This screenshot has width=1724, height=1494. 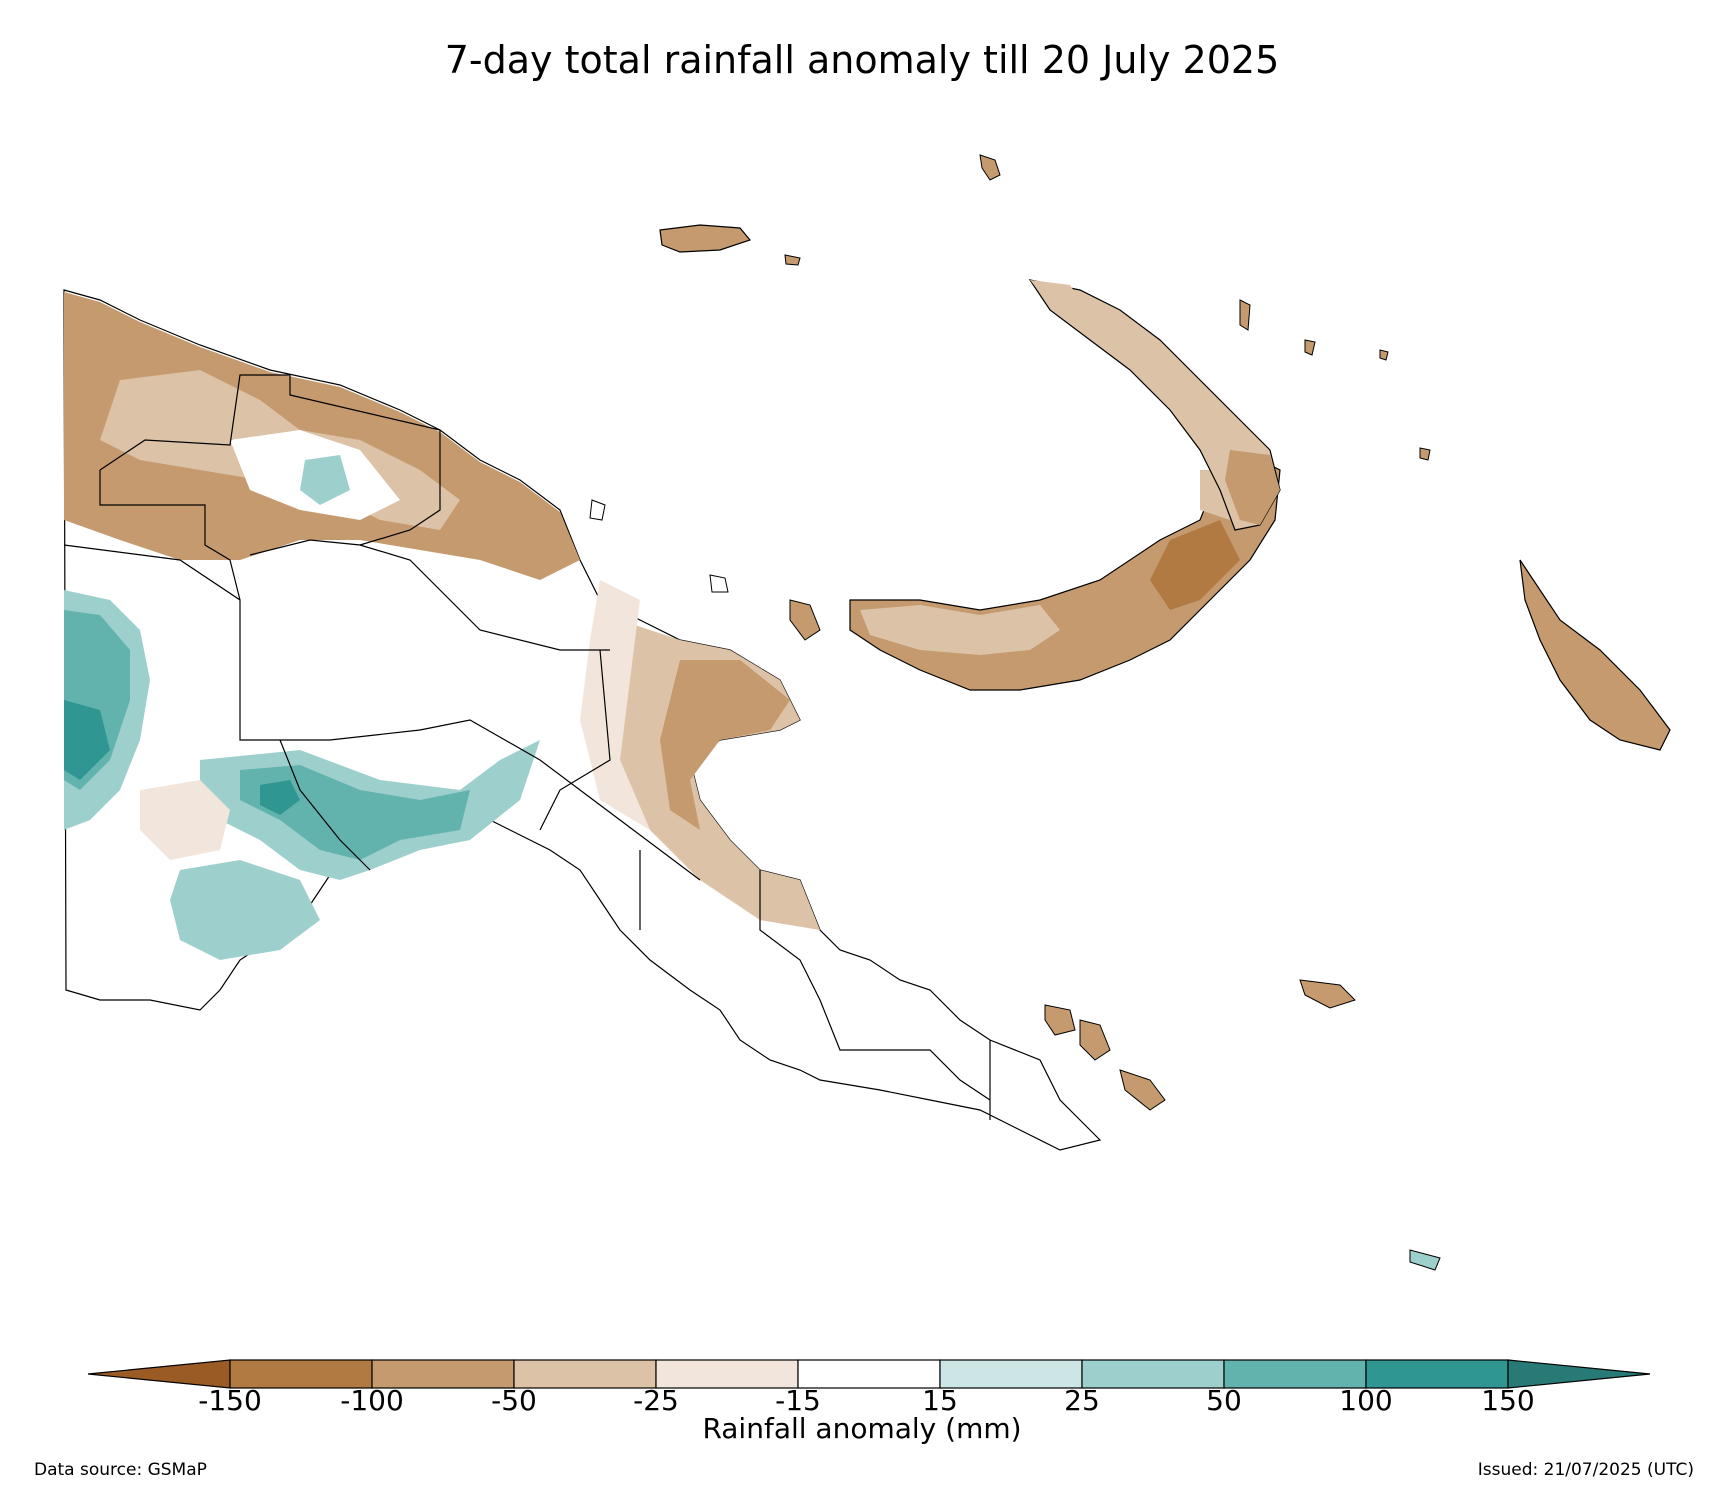 I want to click on colorbar-tick: 15, so click(x=940, y=1400).